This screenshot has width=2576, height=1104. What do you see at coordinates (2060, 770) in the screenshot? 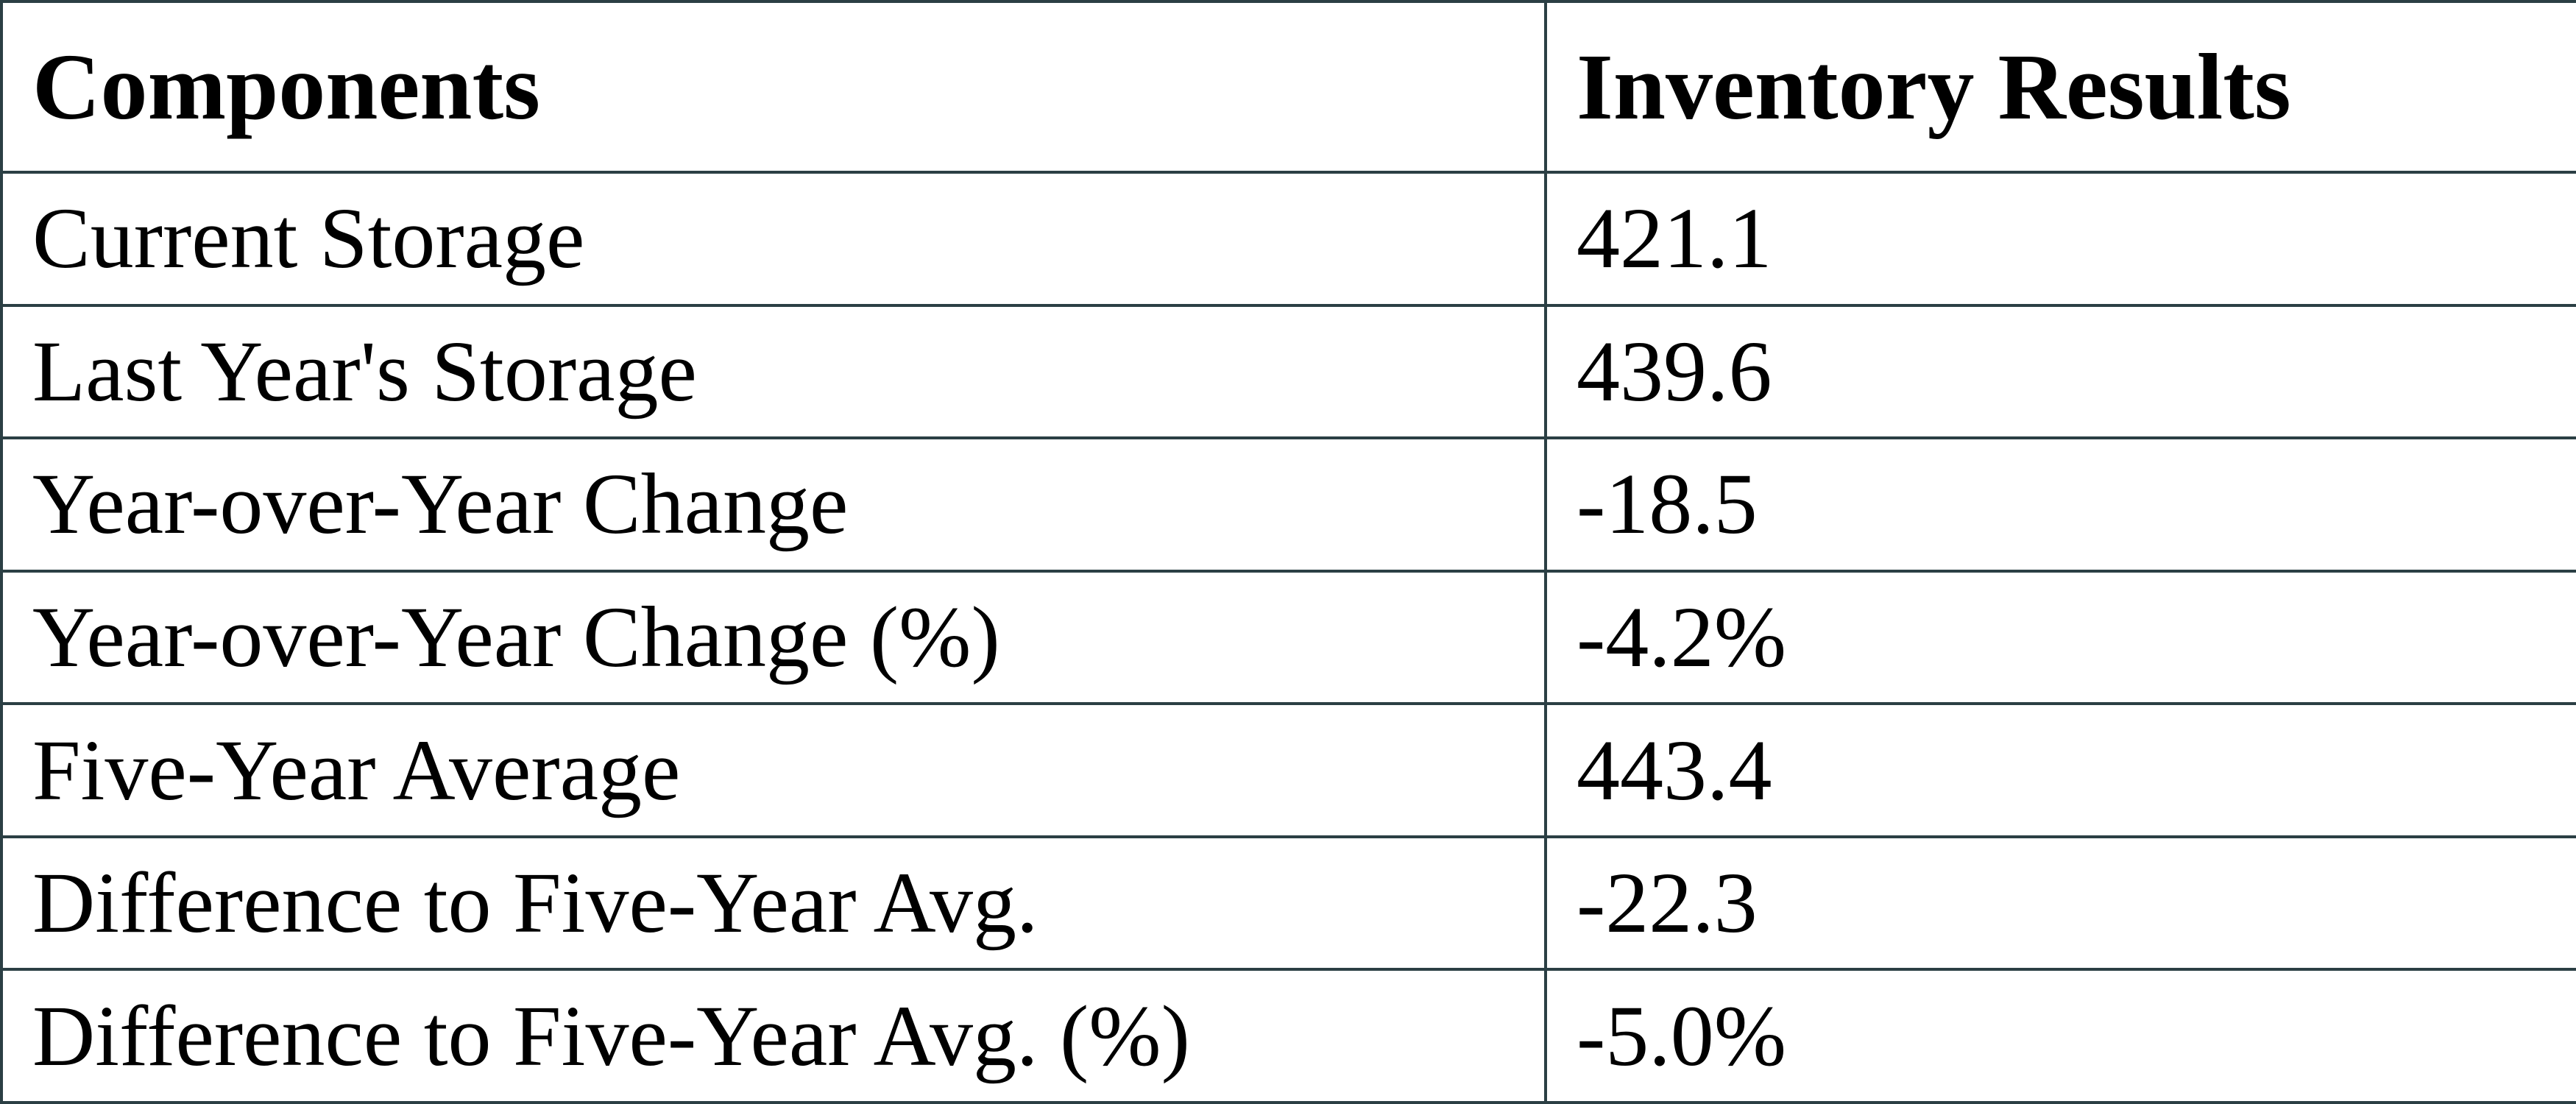
I see `result-cell: 443.4` at bounding box center [2060, 770].